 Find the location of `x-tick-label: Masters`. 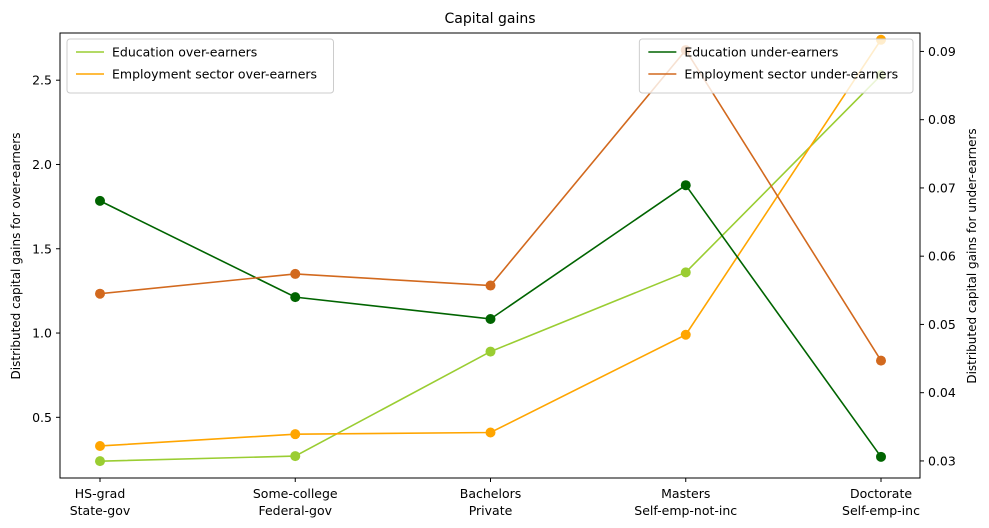

x-tick-label: Masters is located at coordinates (685, 493).